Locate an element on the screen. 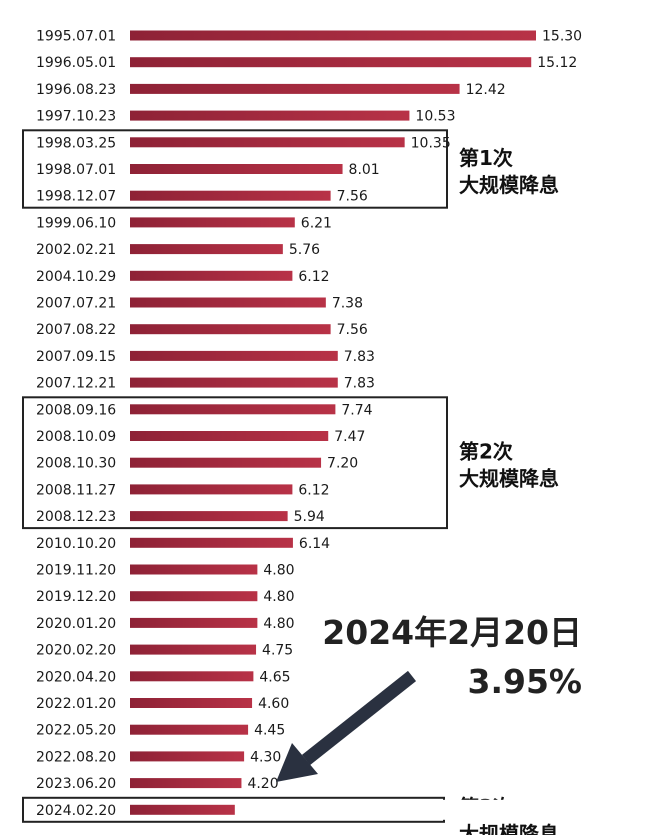  group-label-line1: 第1次 is located at coordinates (486, 158).